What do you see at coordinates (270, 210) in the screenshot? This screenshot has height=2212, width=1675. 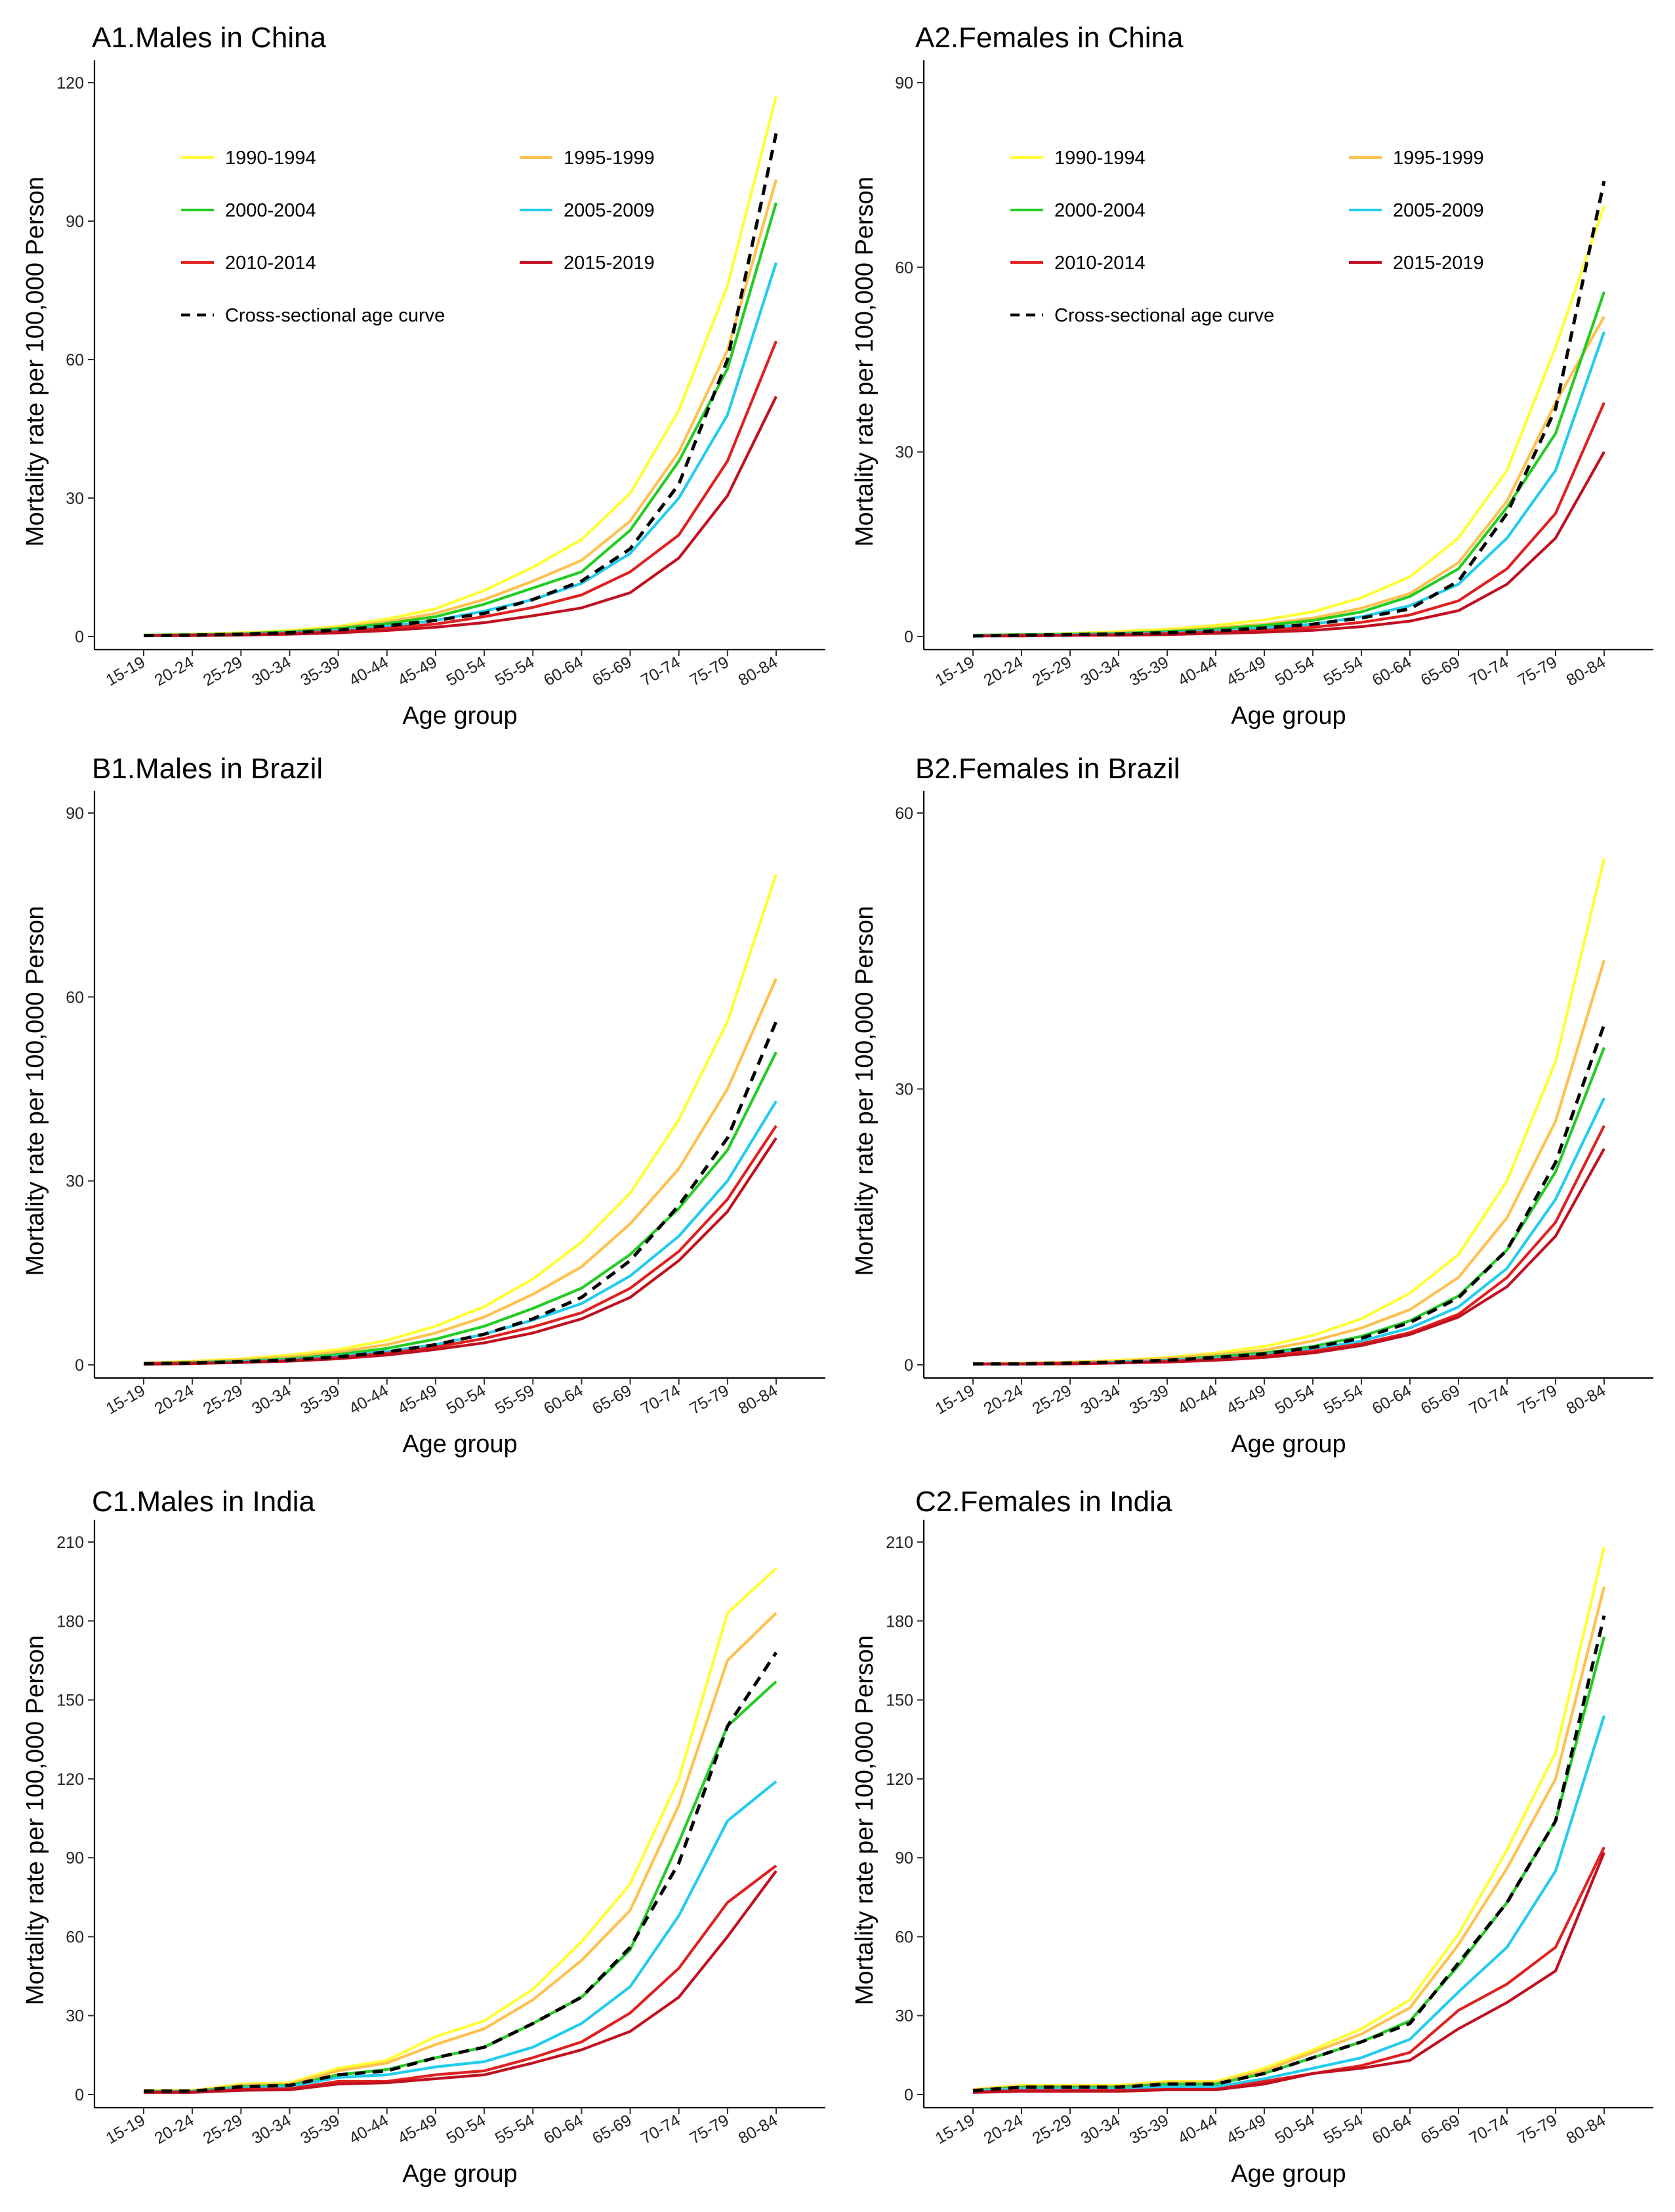 I see `legend-label: 2000-2004` at bounding box center [270, 210].